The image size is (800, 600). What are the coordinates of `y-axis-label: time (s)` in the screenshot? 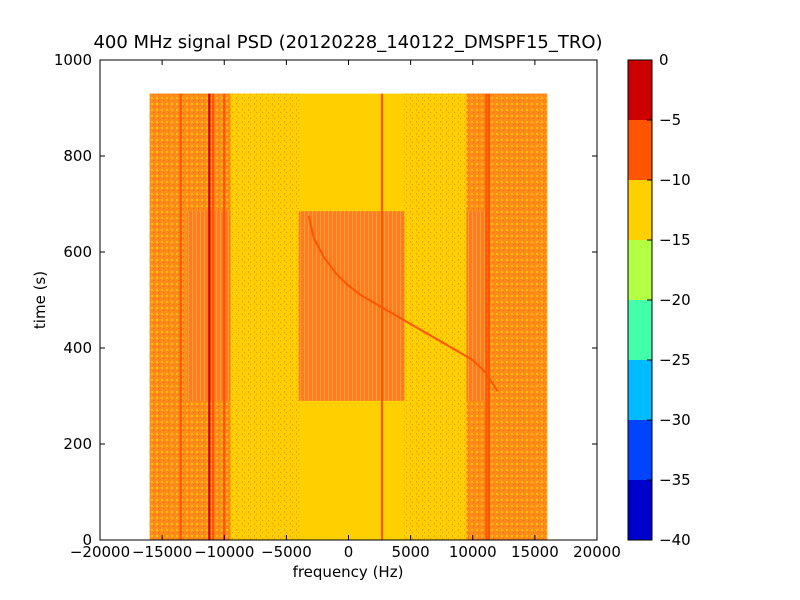 It's located at (40, 300).